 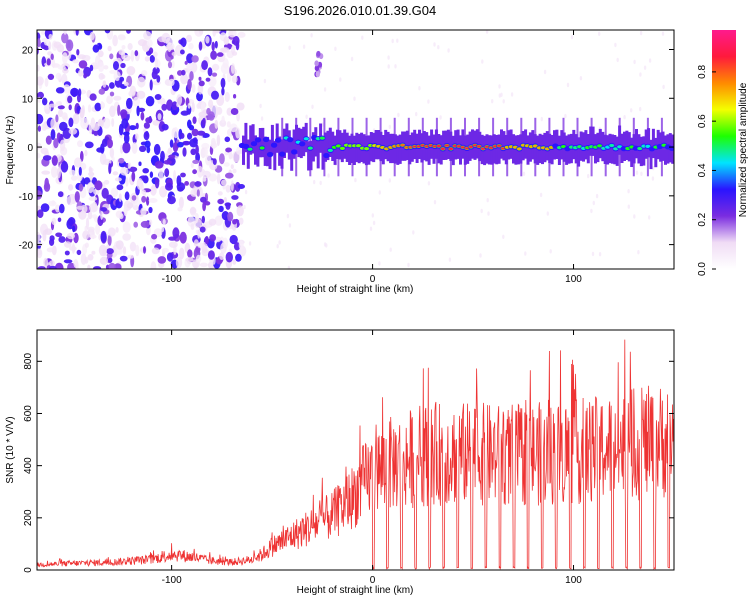 I want to click on colorbar-axes: 0.0 0.2 0.4 0.6 0.8, so click(x=706, y=170).